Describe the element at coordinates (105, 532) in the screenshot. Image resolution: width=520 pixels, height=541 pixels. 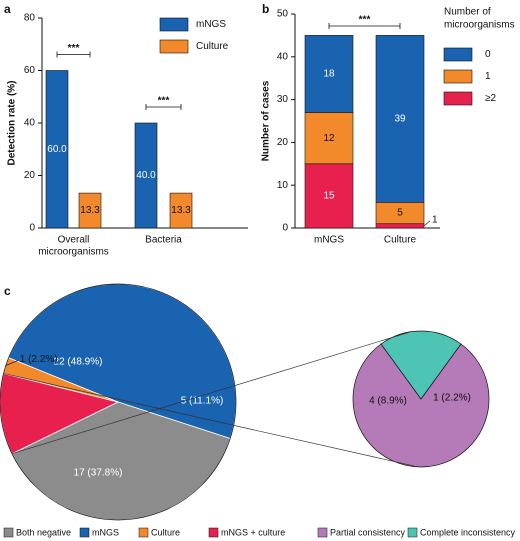
I see `panel-c-legend-label: mNGS` at that location.